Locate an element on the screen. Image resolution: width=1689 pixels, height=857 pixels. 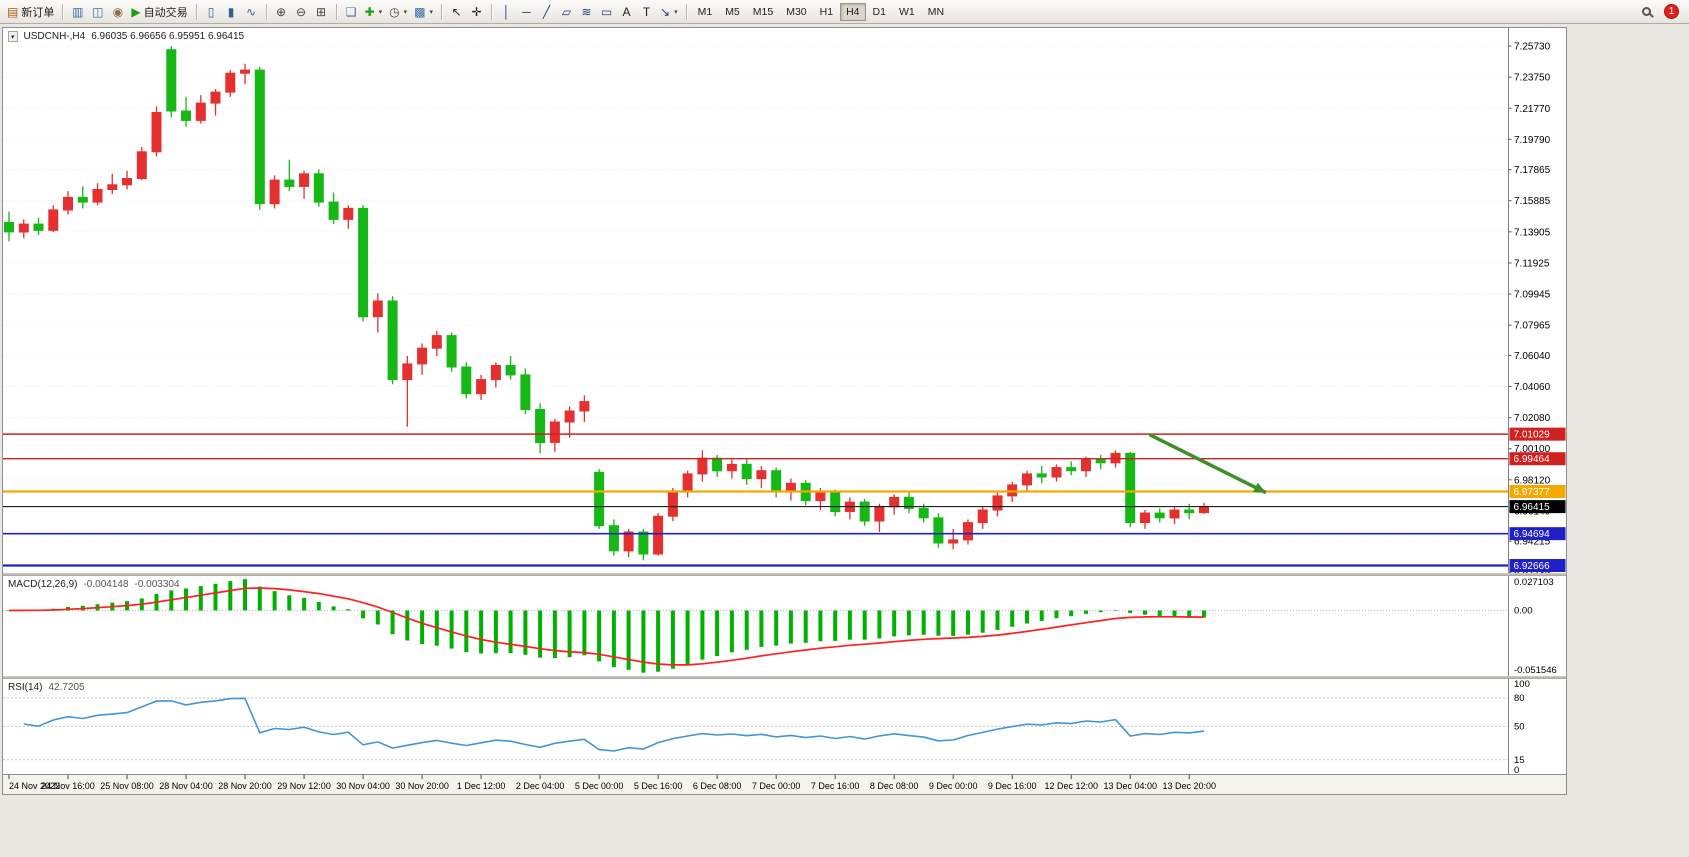
templates-icon: ▩ ▾ is located at coordinates (423, 11).